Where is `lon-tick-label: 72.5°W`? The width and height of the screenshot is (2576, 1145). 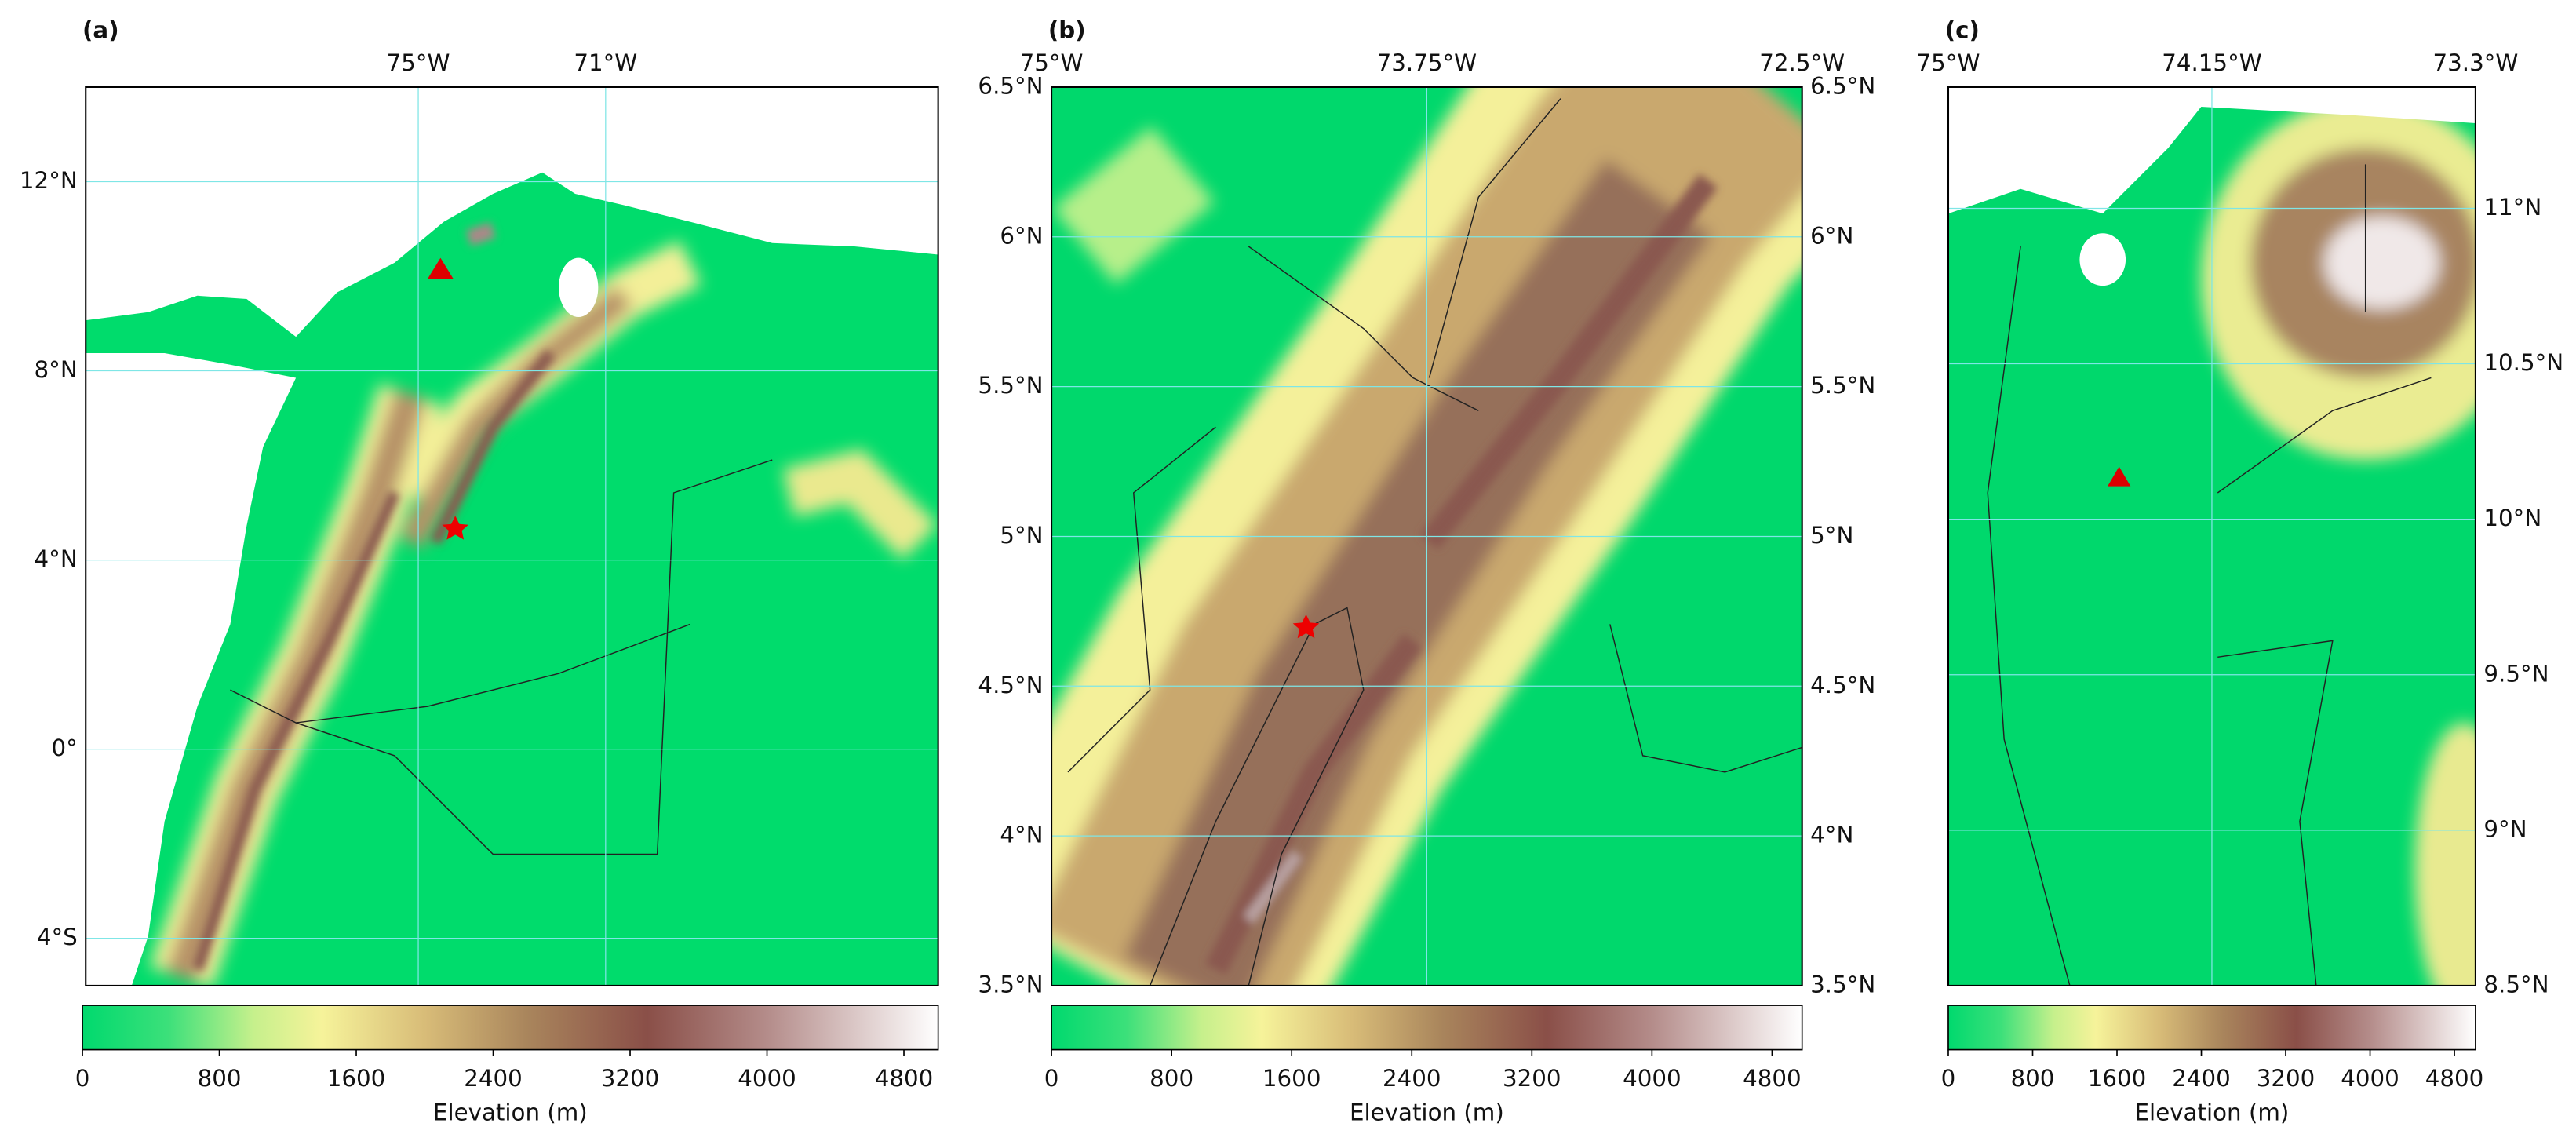 lon-tick-label: 72.5°W is located at coordinates (1802, 62).